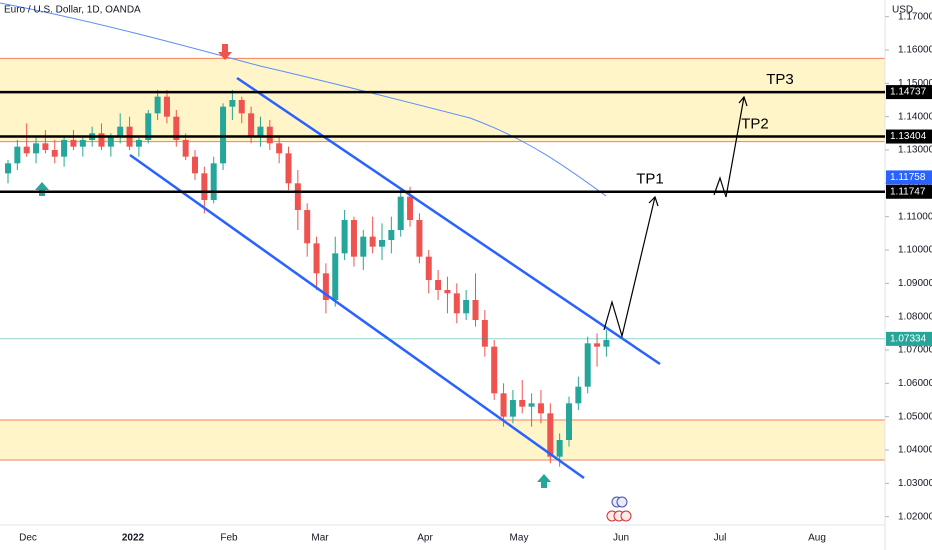  I want to click on price-label: 1.11758, so click(908, 177).